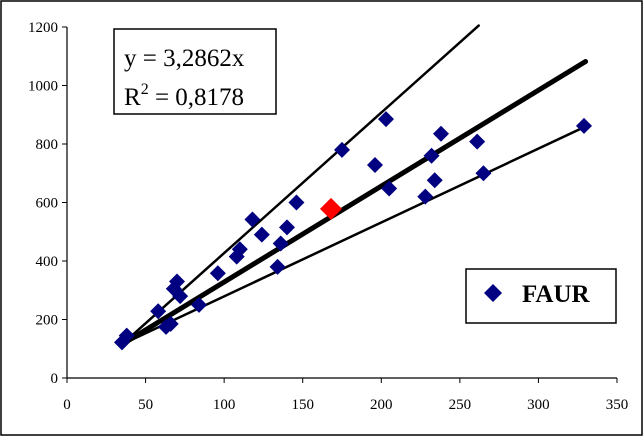  I want to click on x-tick-label: 350, so click(617, 405).